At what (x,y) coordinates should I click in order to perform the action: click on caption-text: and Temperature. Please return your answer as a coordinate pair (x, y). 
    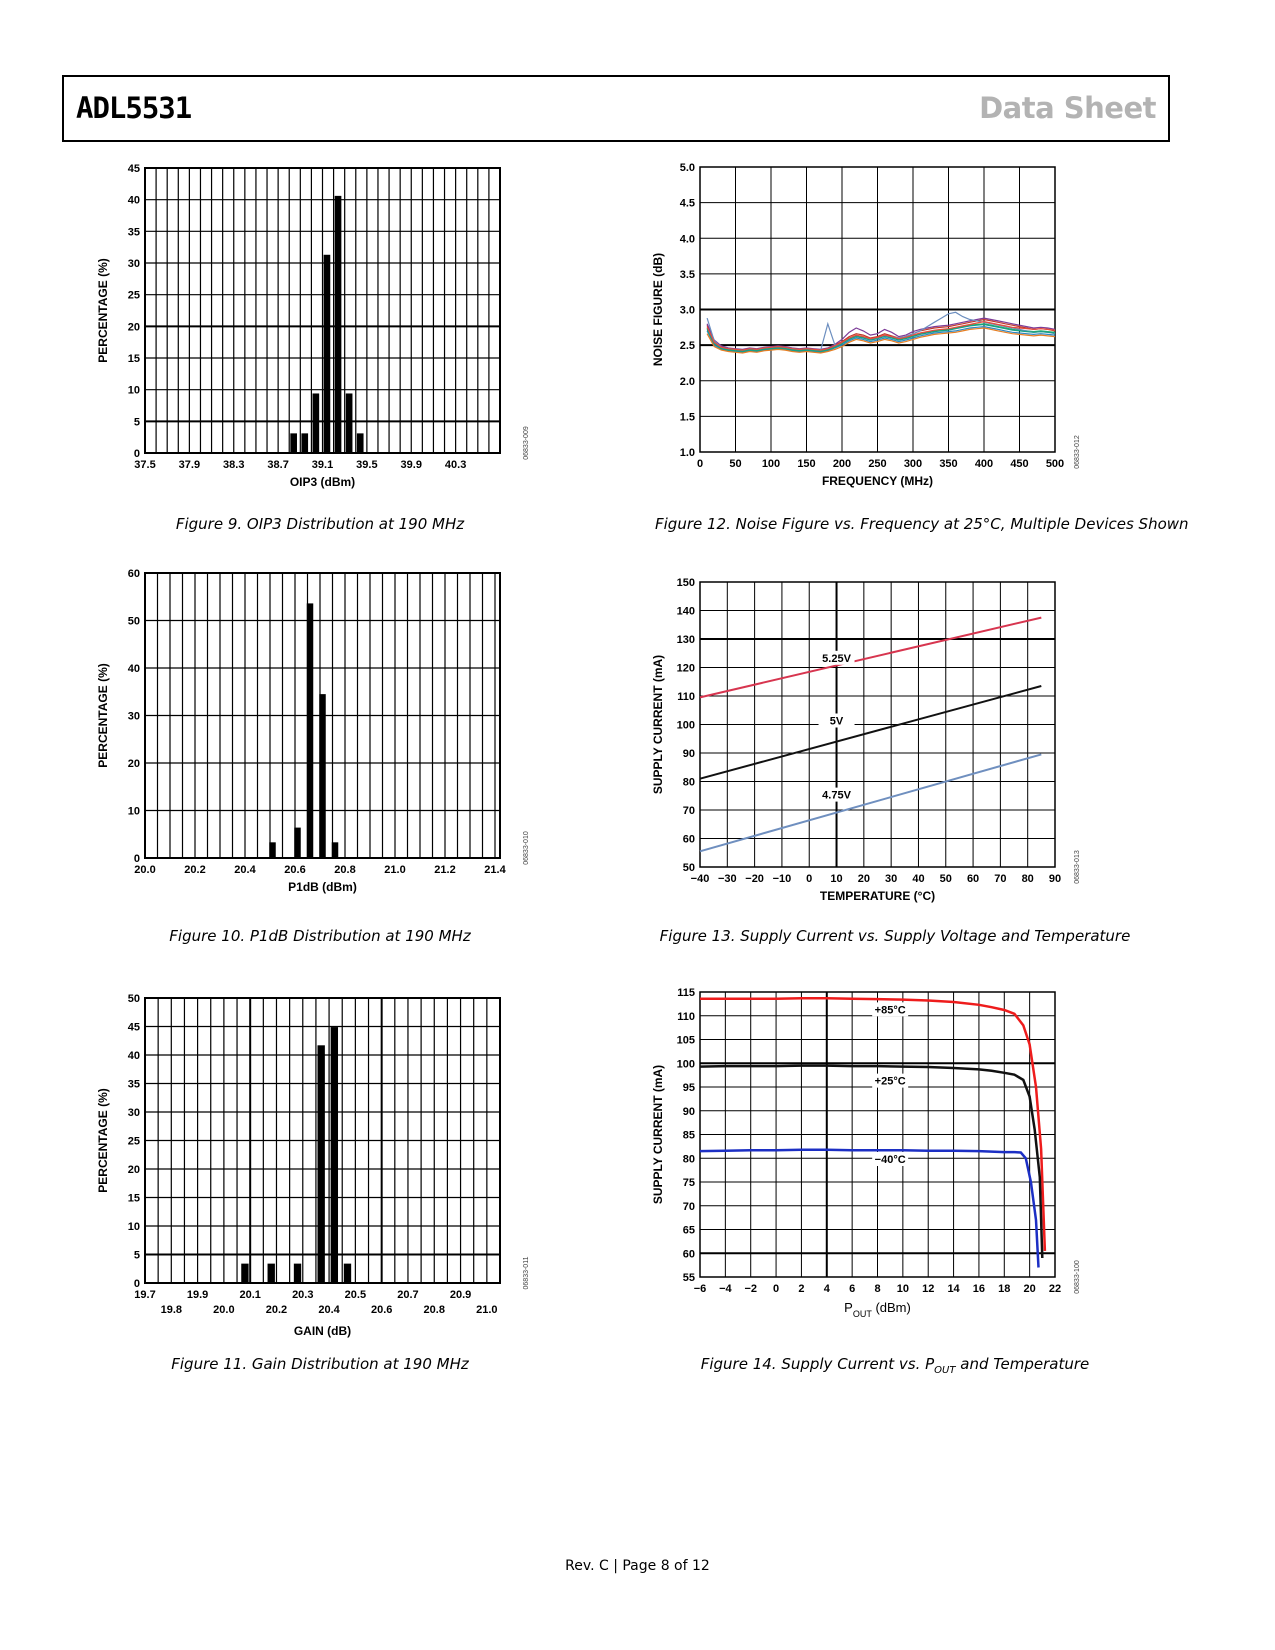
    Looking at the image, I should click on (1022, 1364).